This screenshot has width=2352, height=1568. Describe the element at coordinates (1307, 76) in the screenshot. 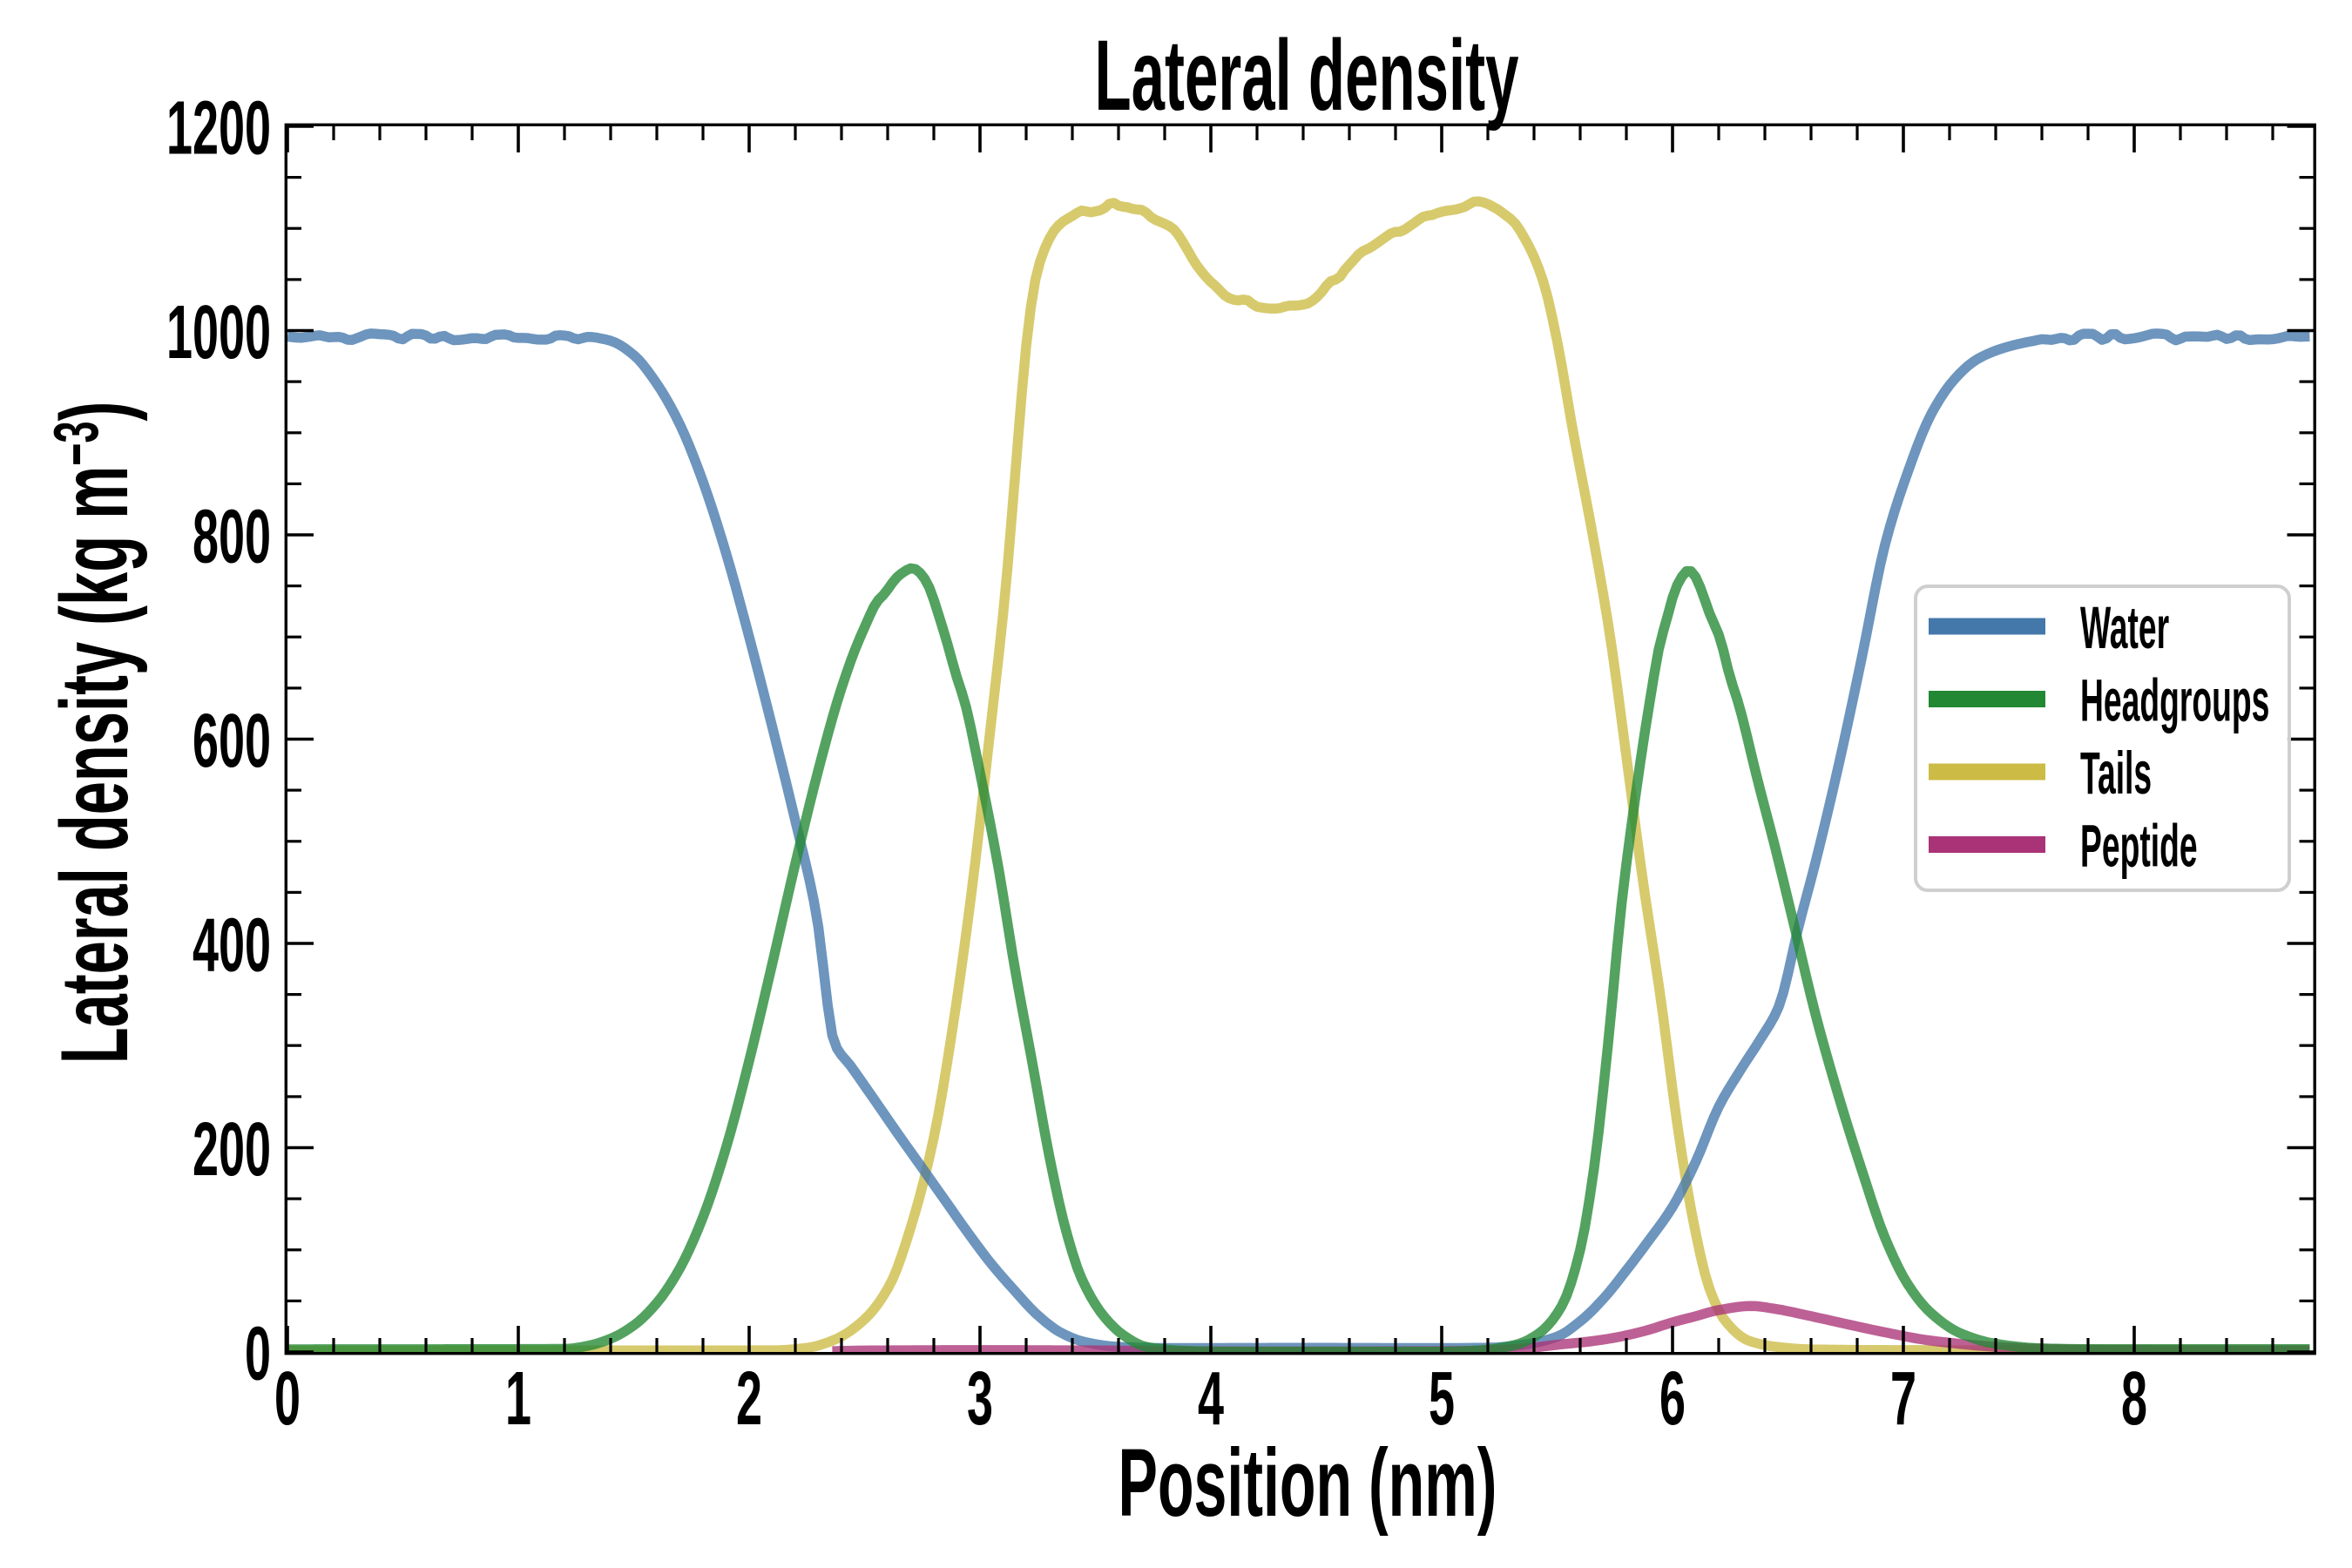

I see `svg-text: Lateral density` at that location.